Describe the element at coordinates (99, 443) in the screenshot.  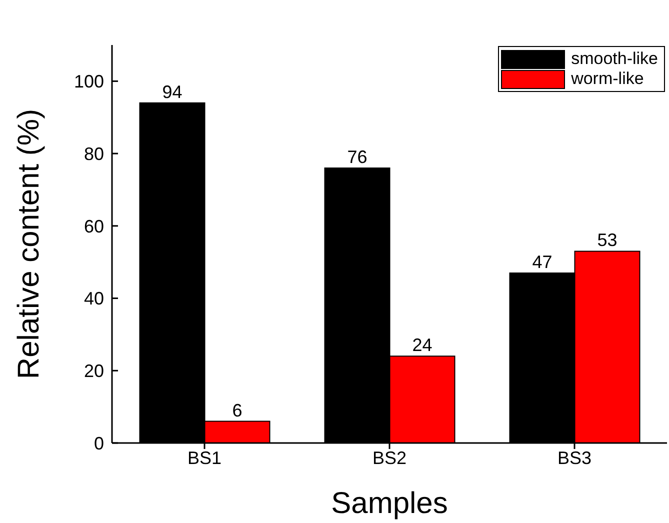
I see `y-tick-label: 0` at that location.